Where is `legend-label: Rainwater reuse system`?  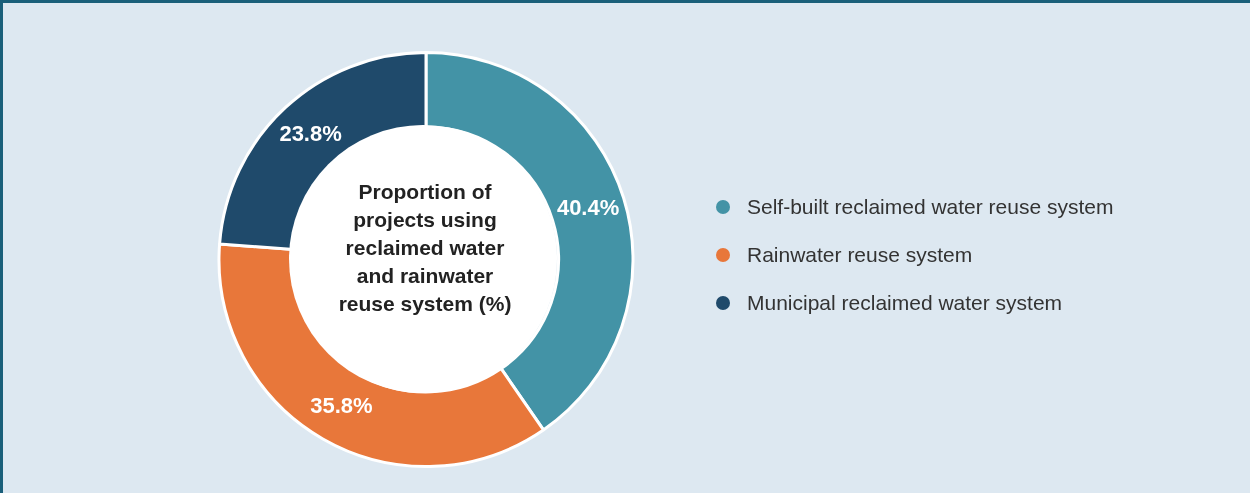 legend-label: Rainwater reuse system is located at coordinates (860, 255).